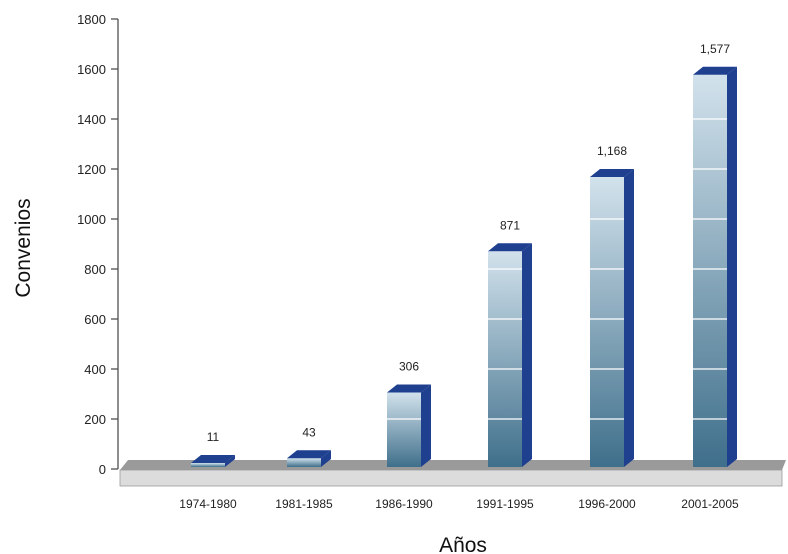  What do you see at coordinates (91, 169) in the screenshot?
I see `y-tick-label: 1200` at bounding box center [91, 169].